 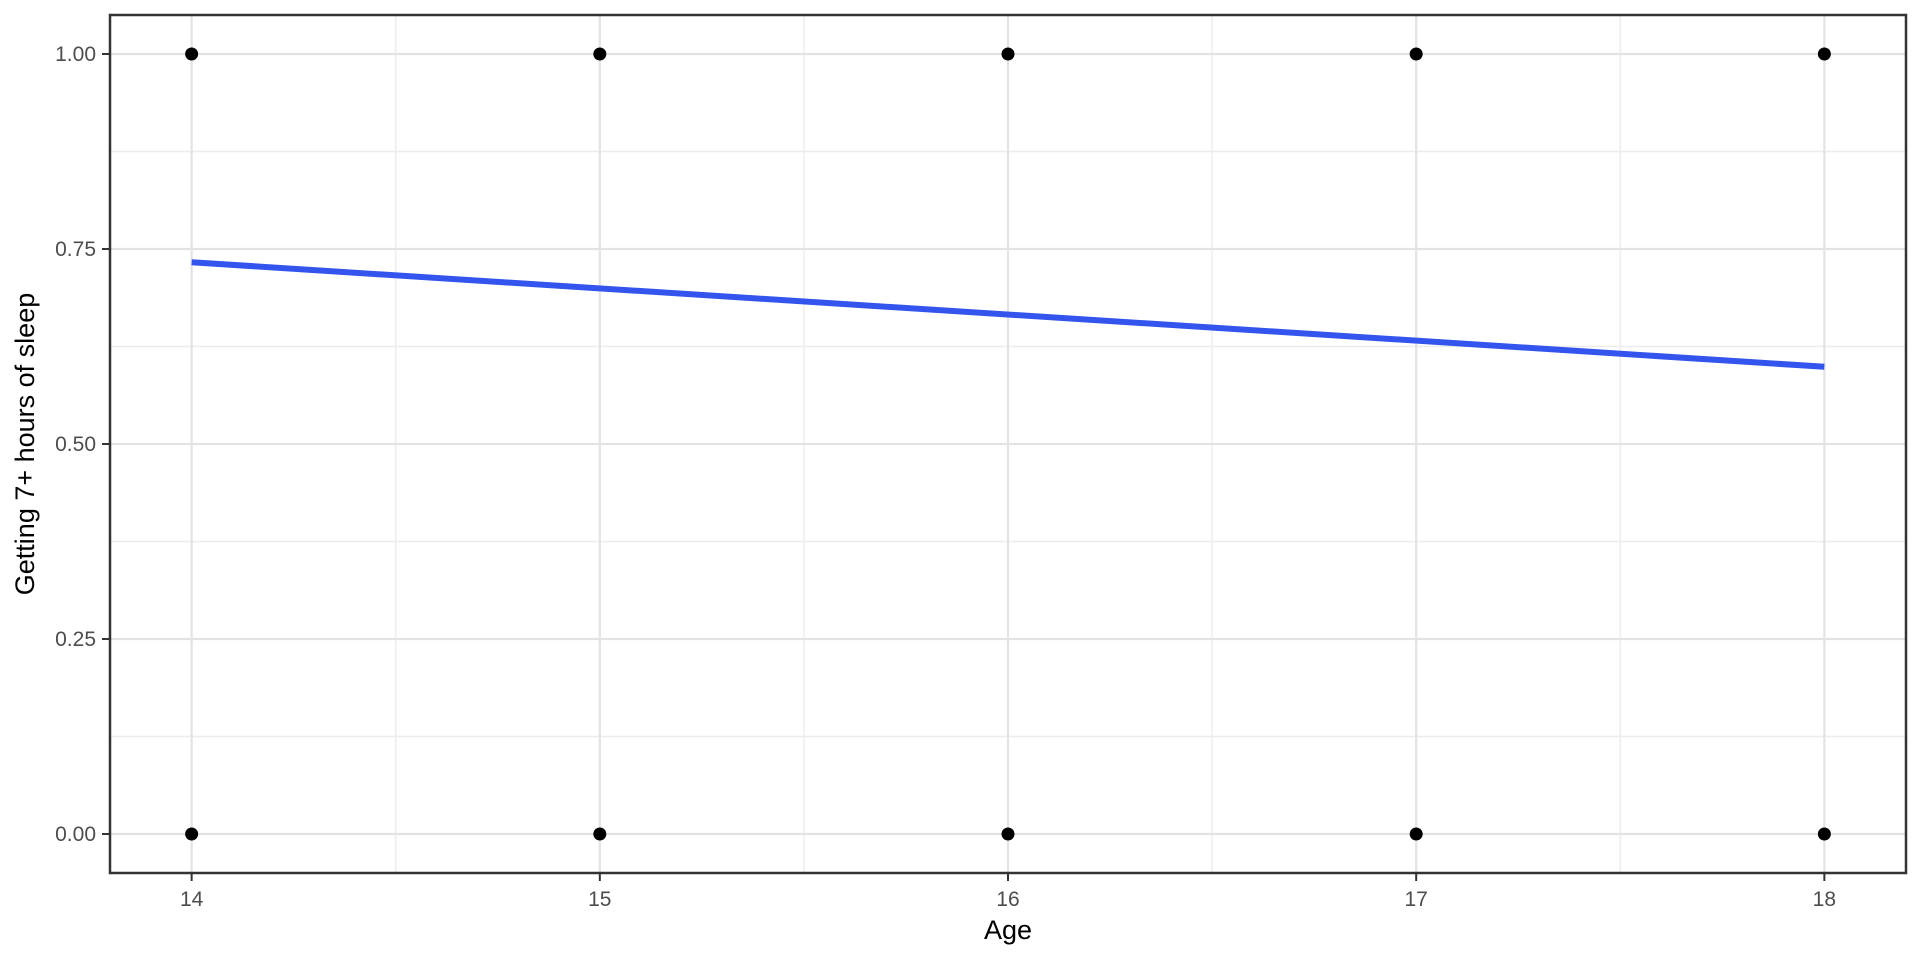 I want to click on y-axis-title: Getting 7+ hours of sleep, so click(x=25, y=444).